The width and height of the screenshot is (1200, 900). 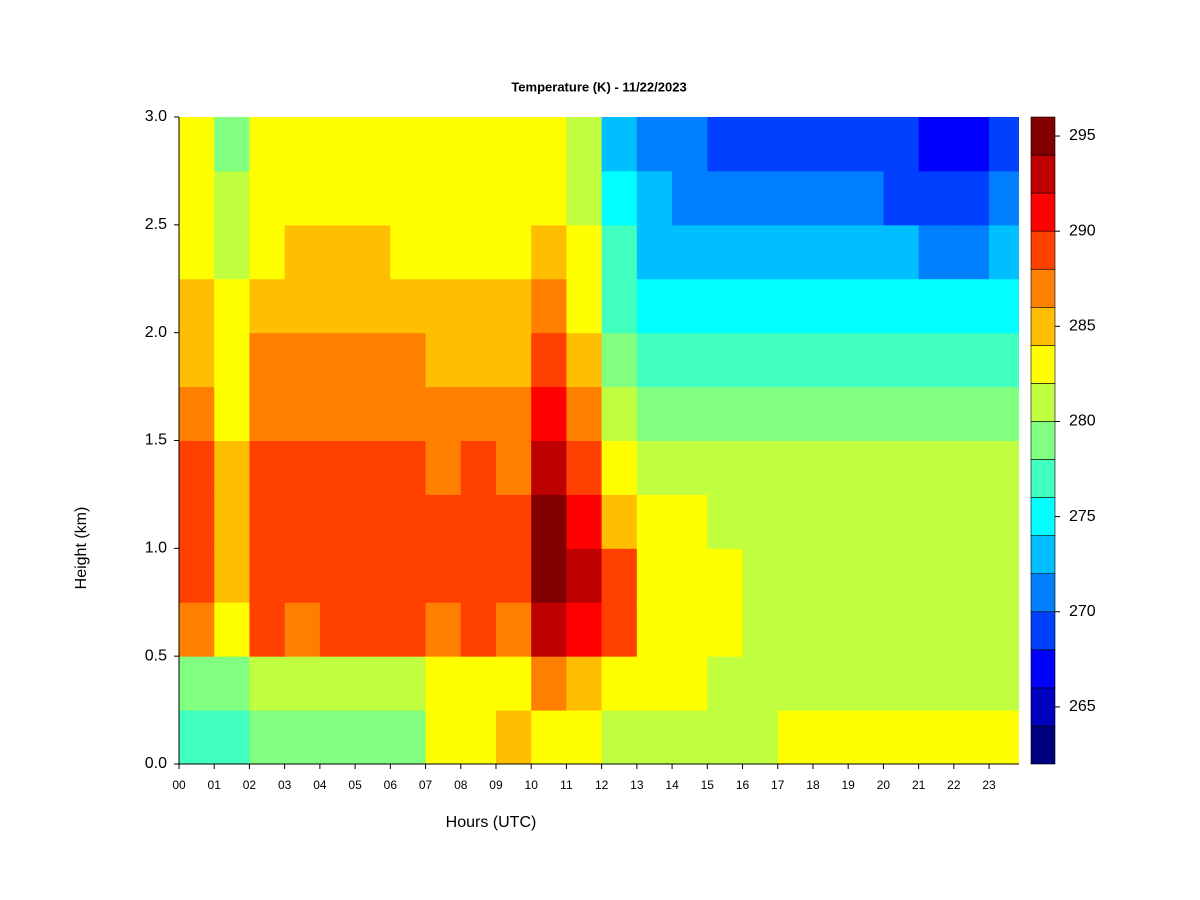 What do you see at coordinates (532, 785) in the screenshot?
I see `x-tick-label: 10` at bounding box center [532, 785].